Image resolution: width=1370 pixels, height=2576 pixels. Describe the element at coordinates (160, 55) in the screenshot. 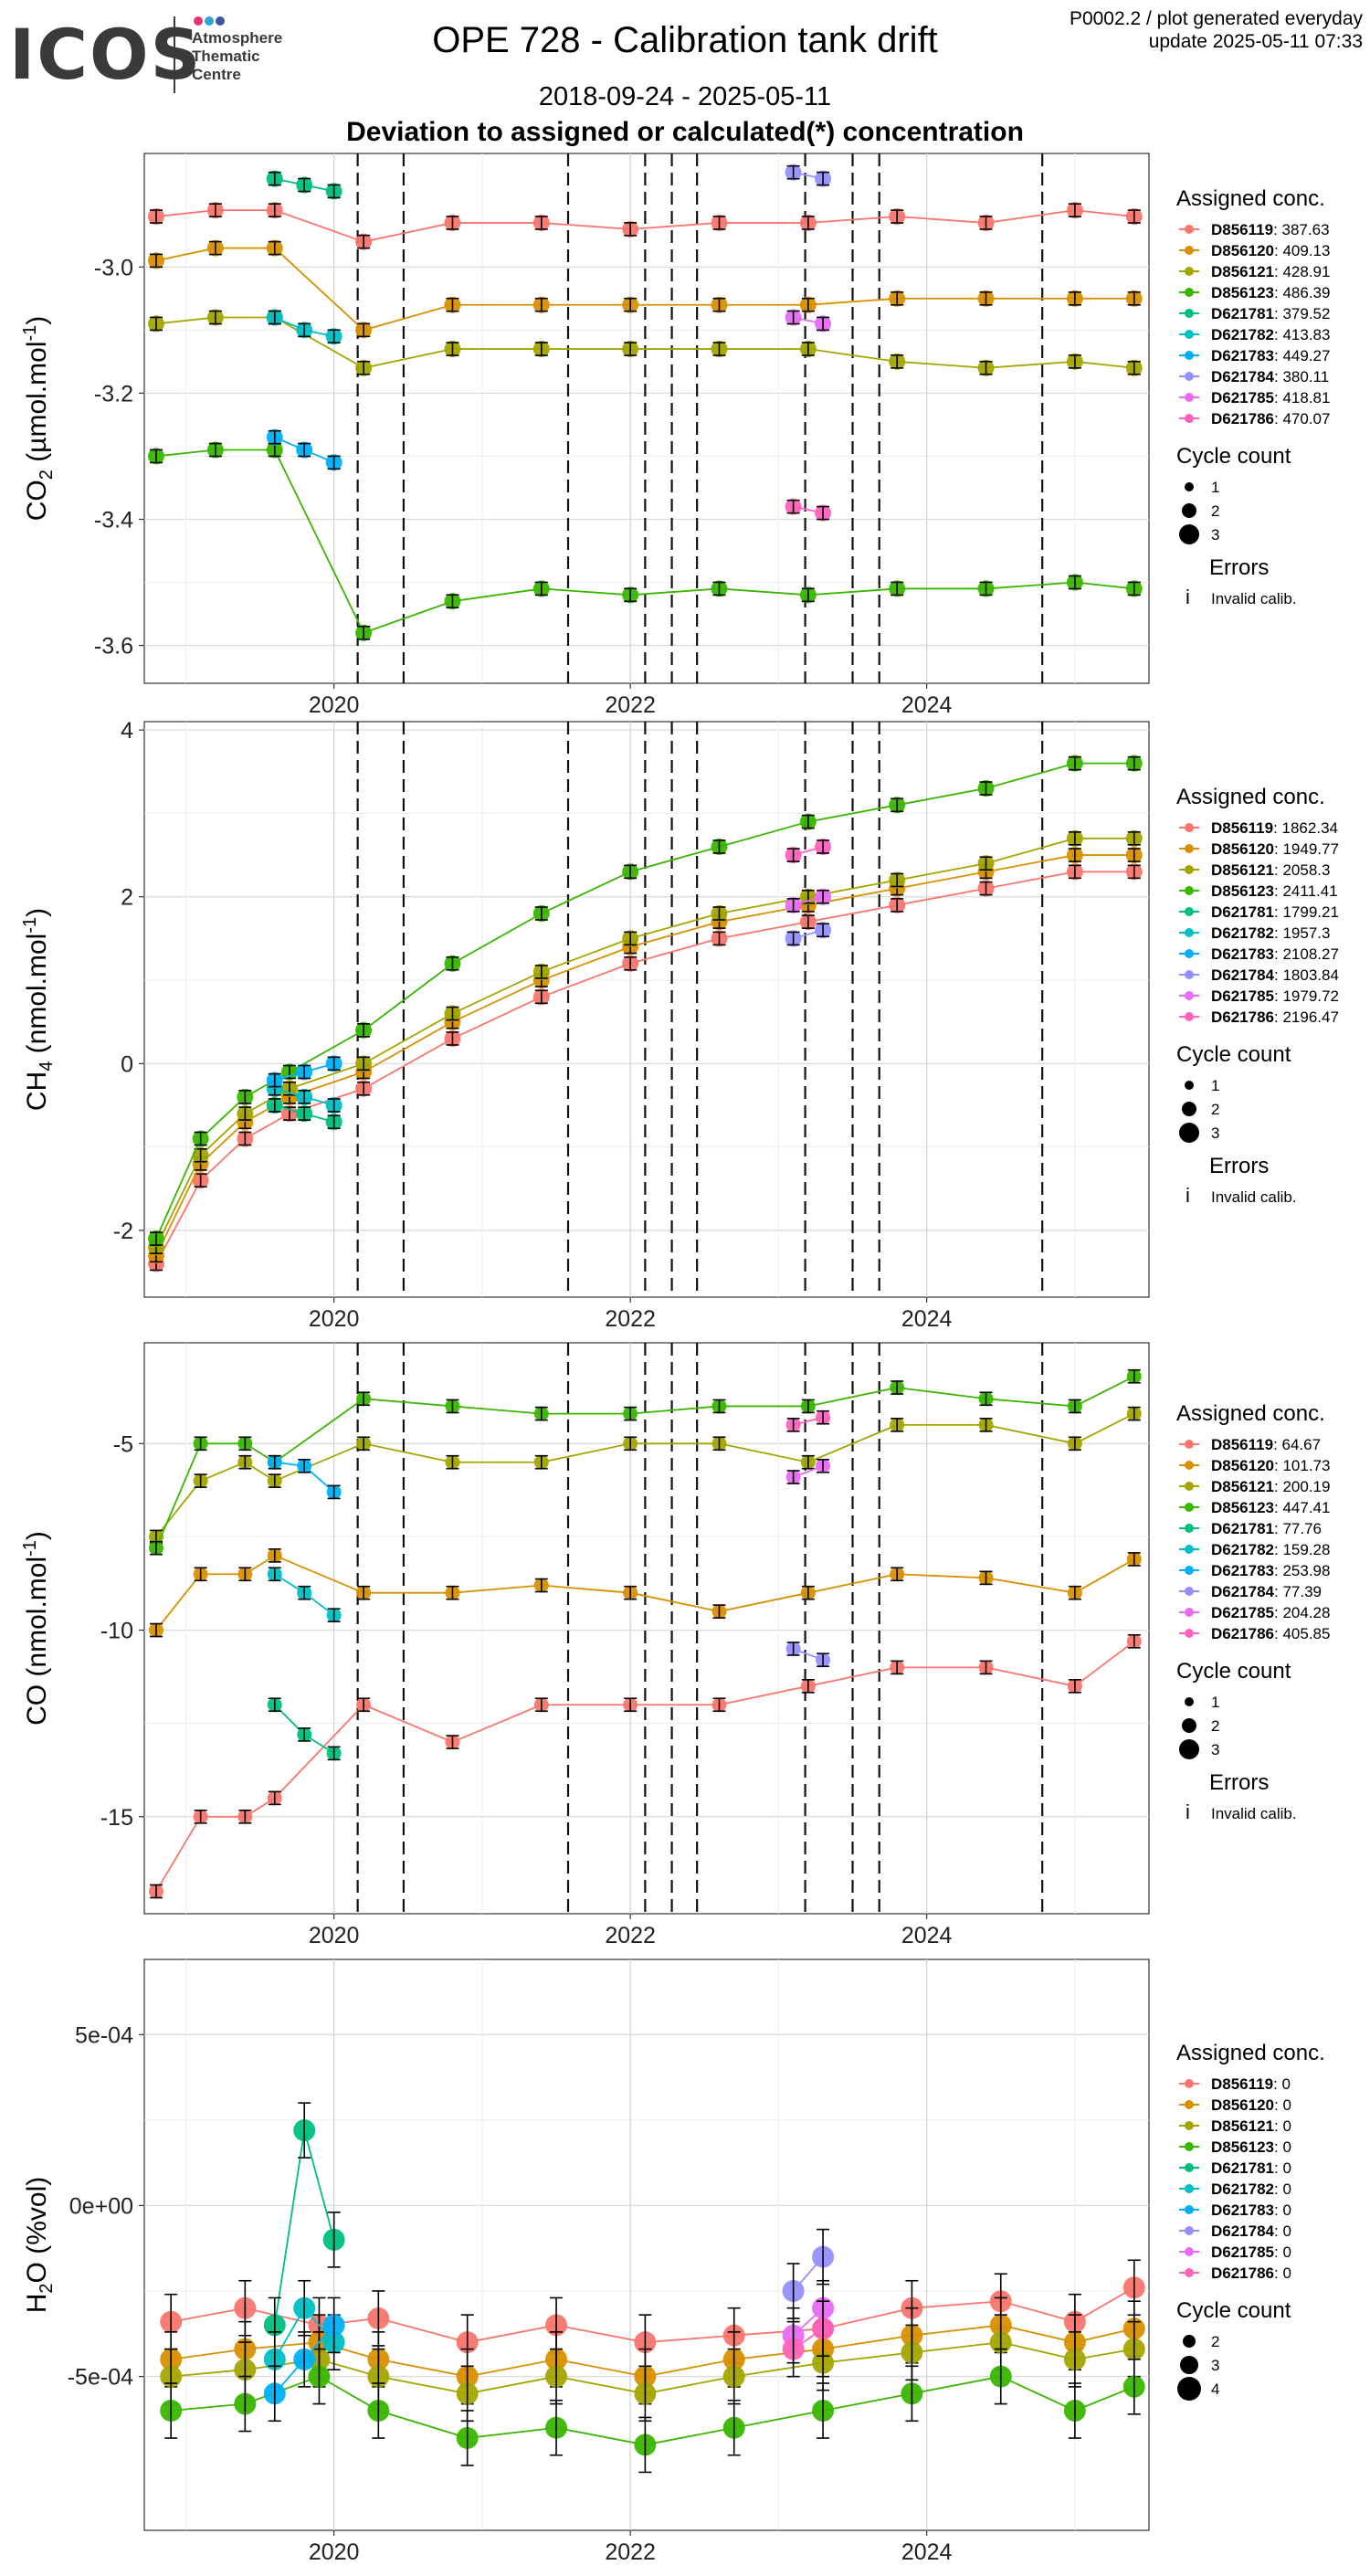

I see `icos-logo: ICOS Atmosphere Thematic Centre` at that location.